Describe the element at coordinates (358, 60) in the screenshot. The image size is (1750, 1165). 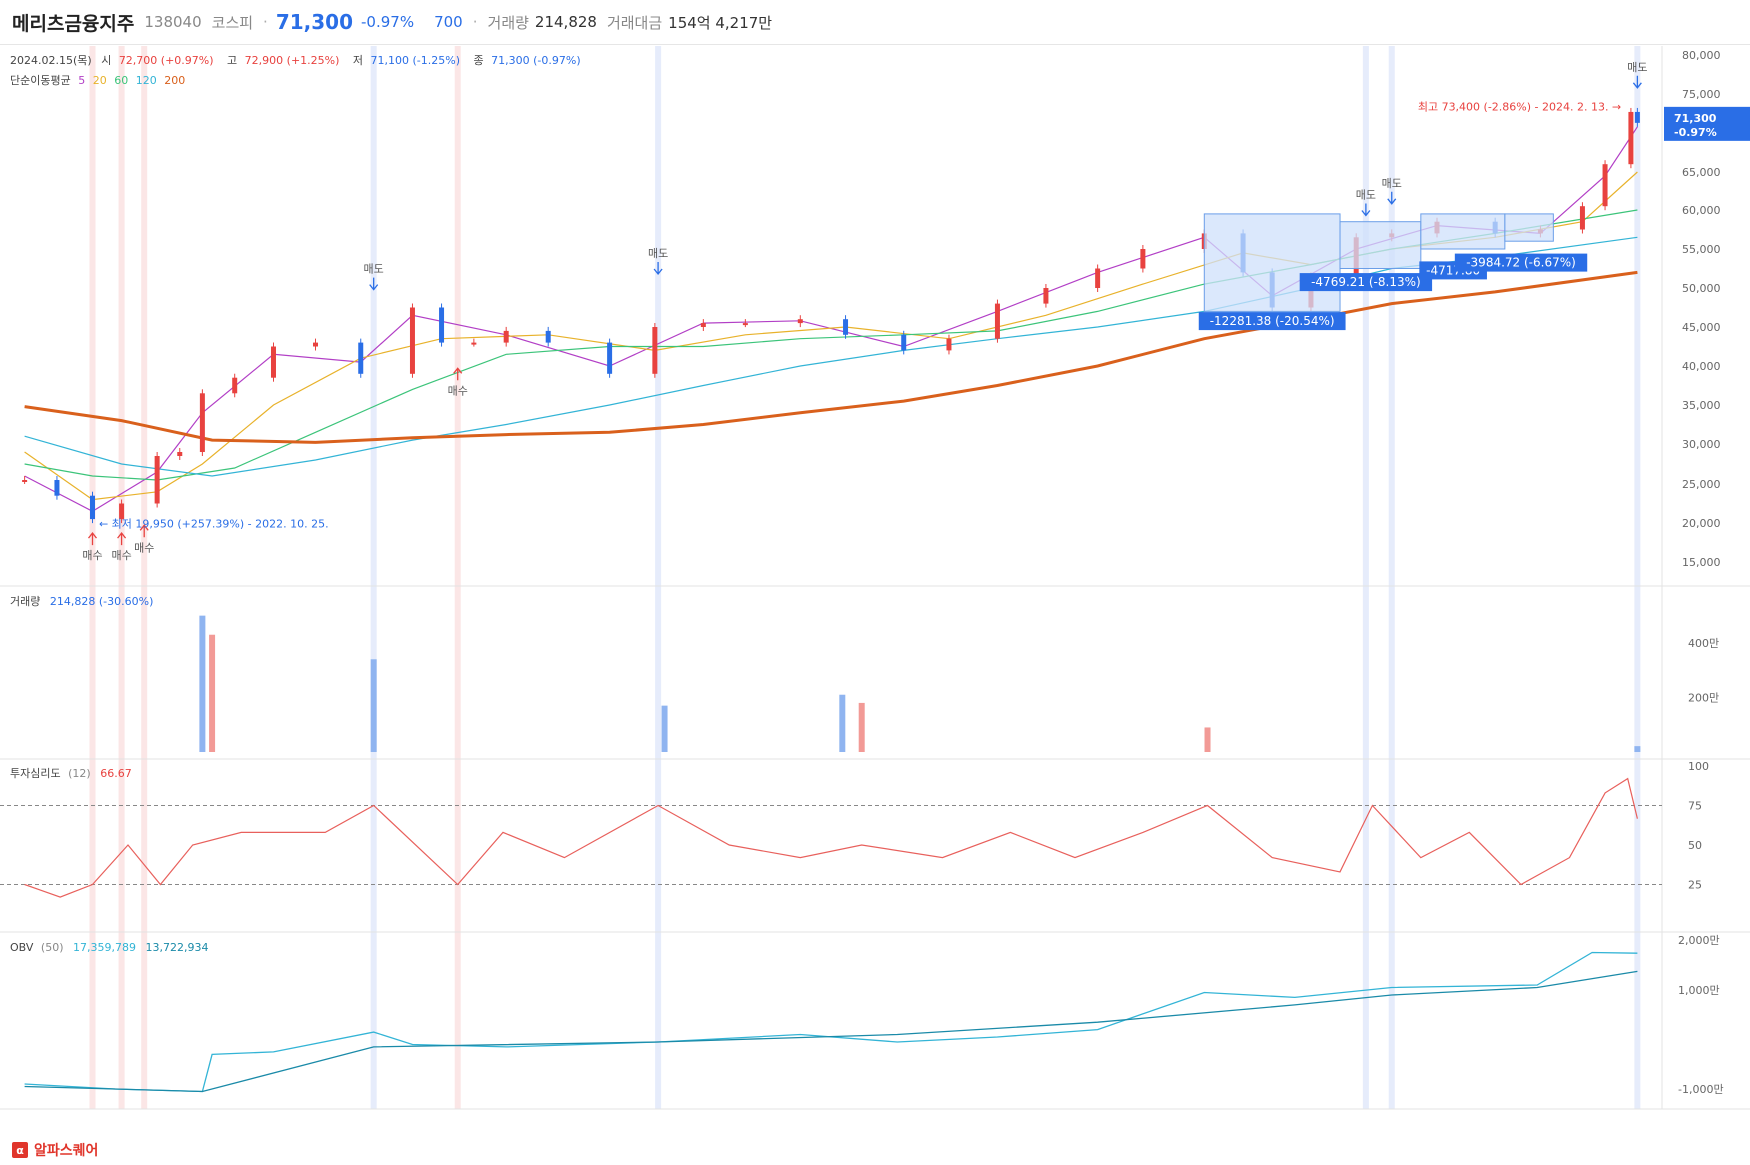
I see `low-label: 저` at that location.